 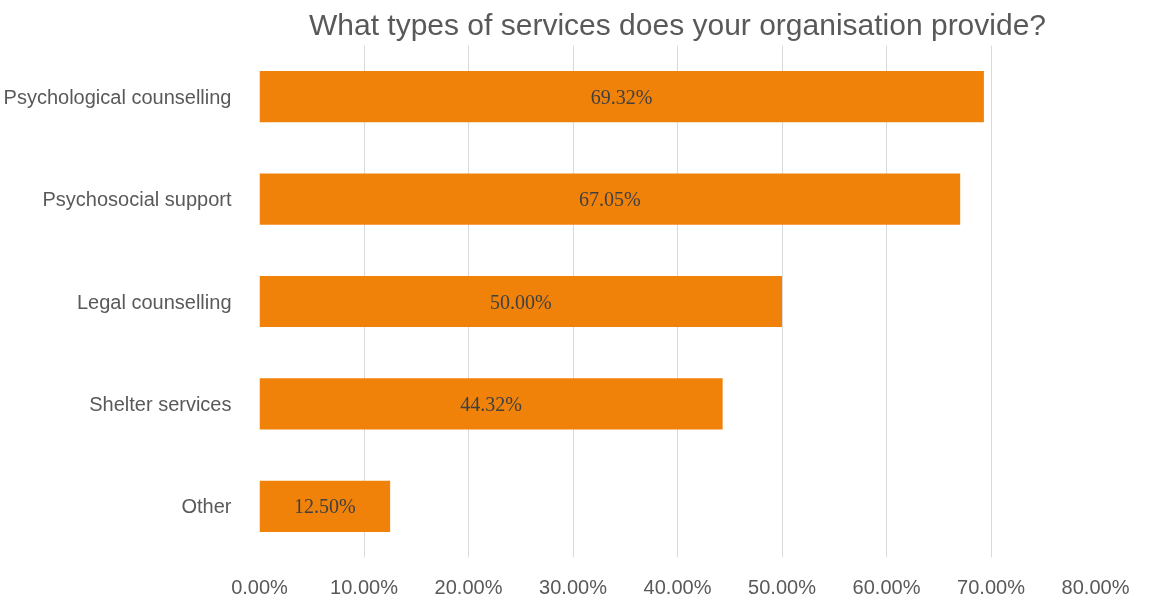 I want to click on y-tick-label: Shelter services, so click(x=160, y=403).